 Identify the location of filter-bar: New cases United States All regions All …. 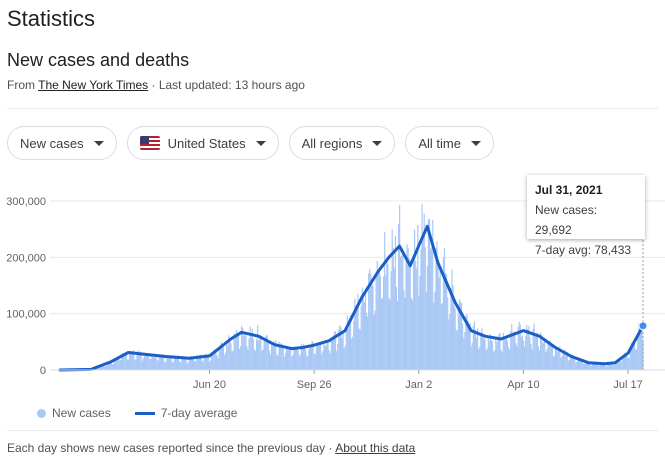
(250, 144).